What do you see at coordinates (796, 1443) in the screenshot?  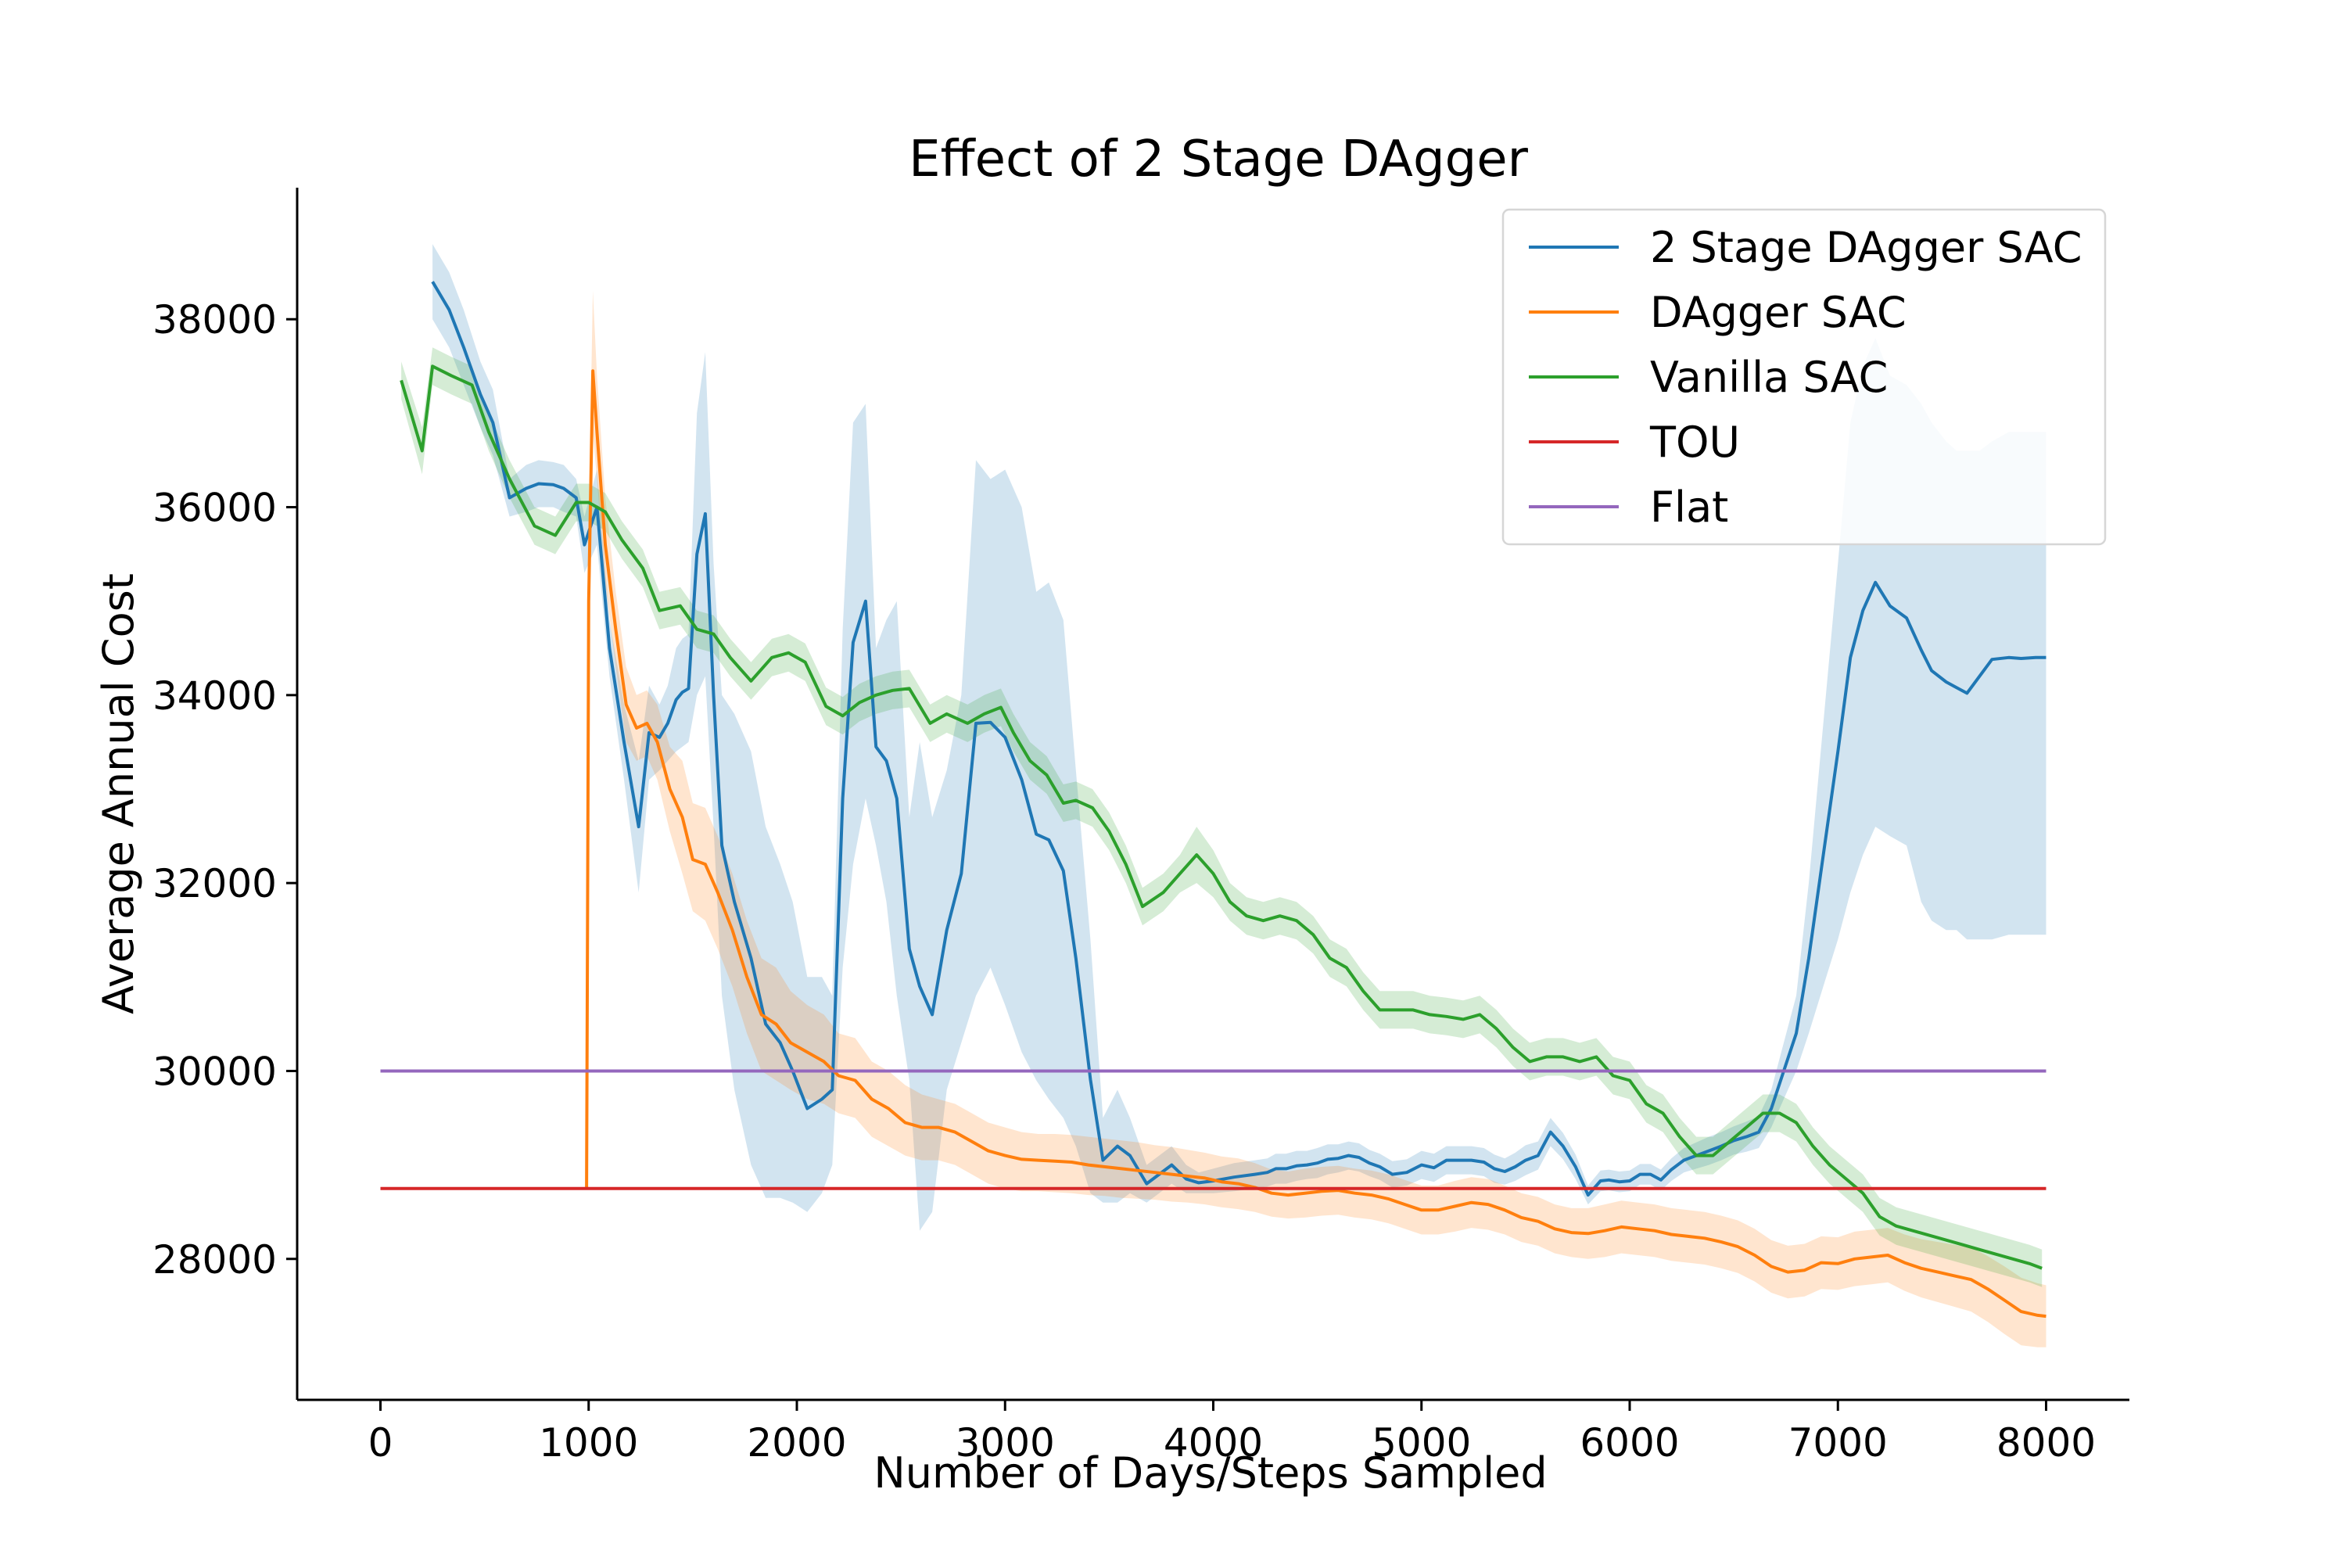 I see `x-tick-label-2: 2000` at bounding box center [796, 1443].